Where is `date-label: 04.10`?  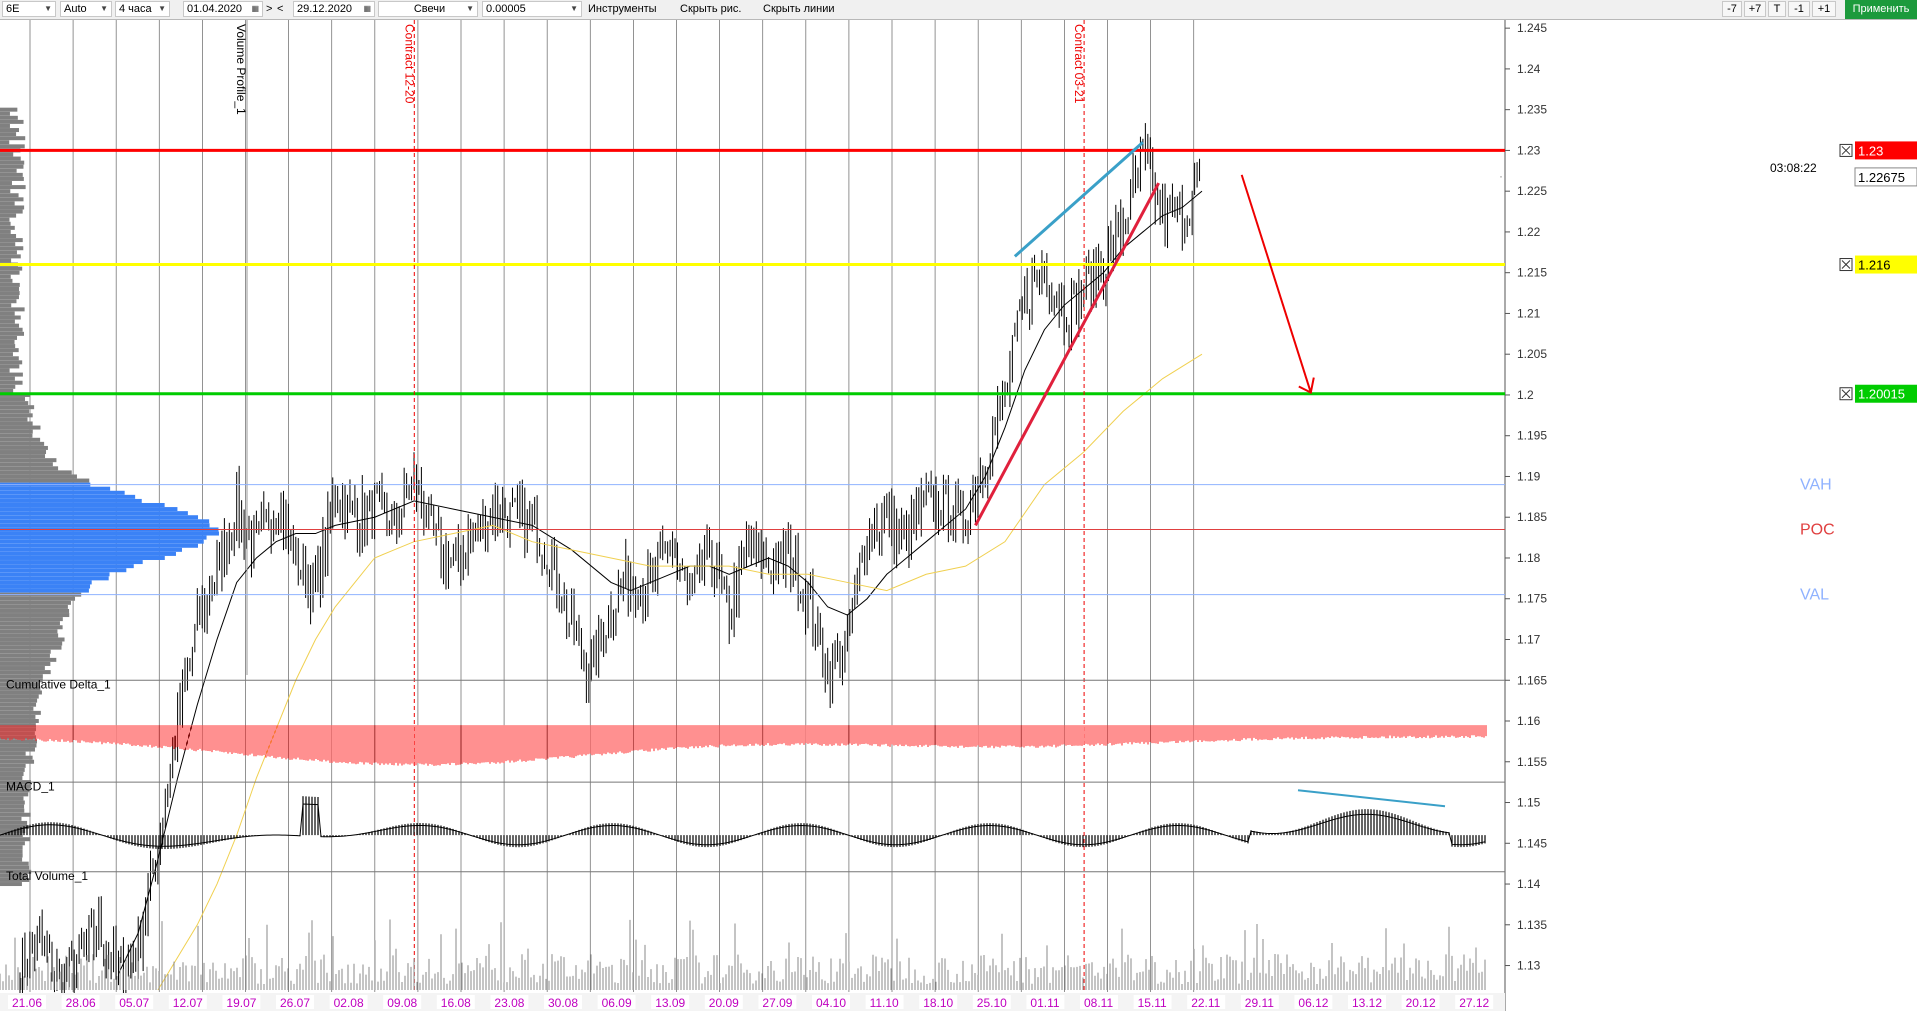
date-label: 04.10 is located at coordinates (831, 1003).